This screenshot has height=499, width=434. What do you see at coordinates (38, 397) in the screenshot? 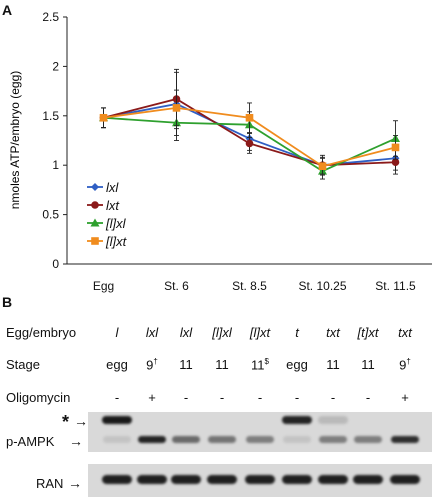
I see `oligomycin-row-label: Oligomycin` at bounding box center [38, 397].